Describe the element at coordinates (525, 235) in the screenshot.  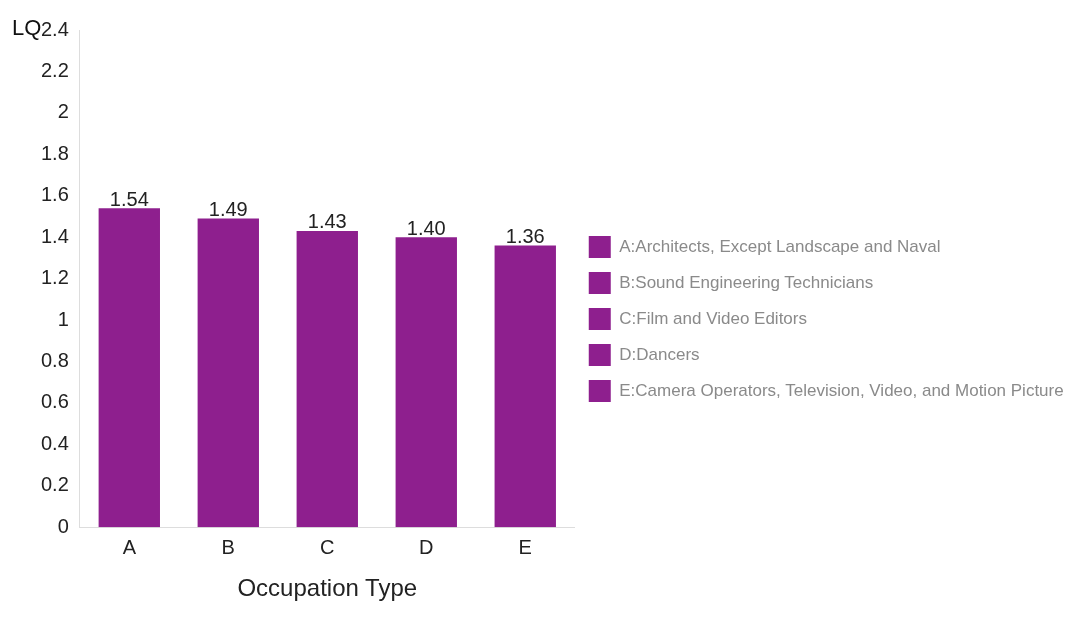
I see `data-label: 1.36` at that location.